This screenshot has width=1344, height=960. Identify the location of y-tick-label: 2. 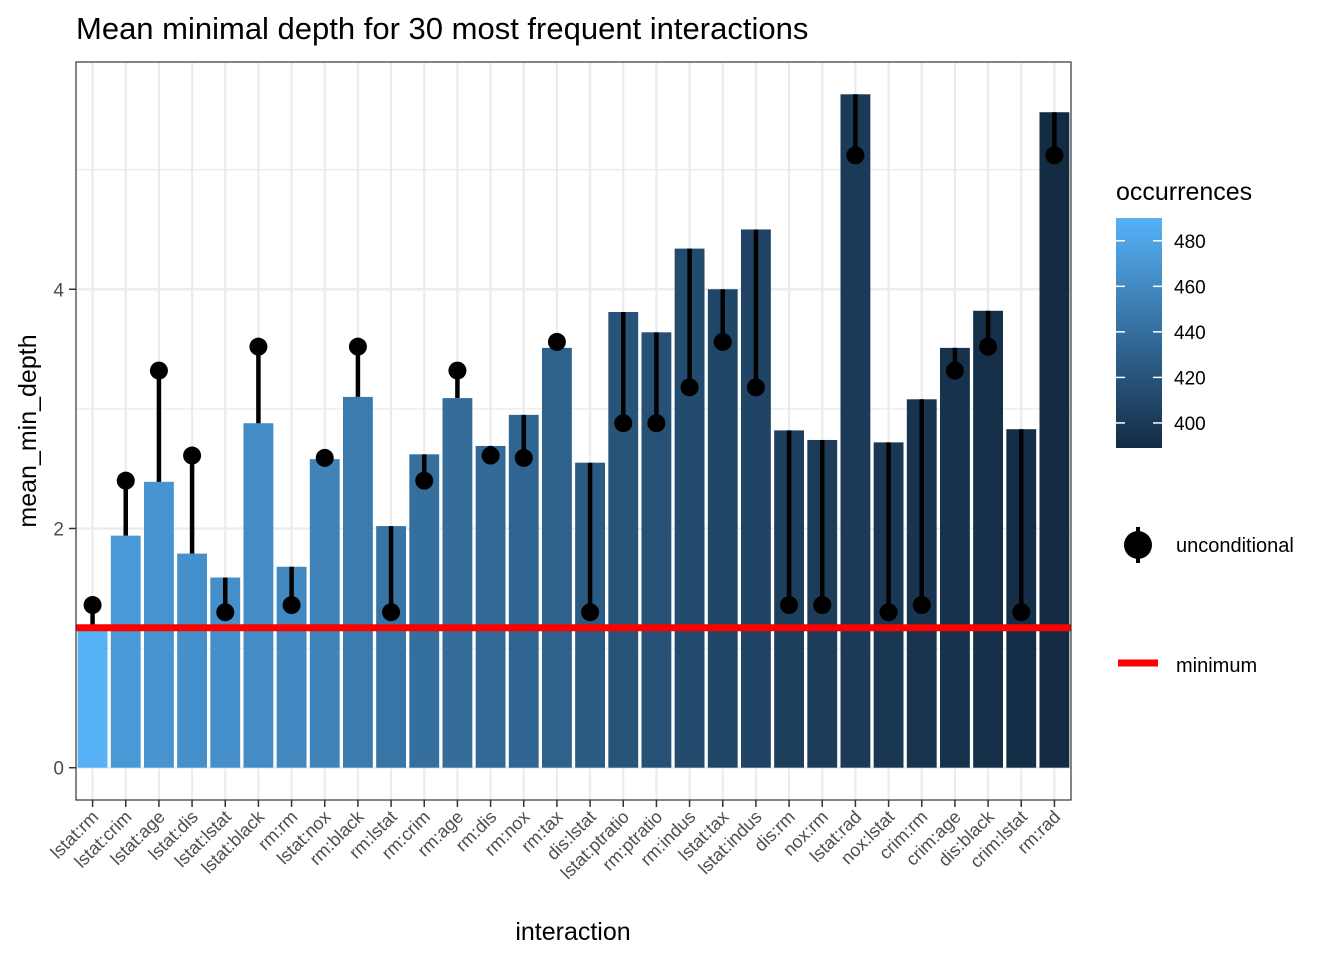
(58, 529).